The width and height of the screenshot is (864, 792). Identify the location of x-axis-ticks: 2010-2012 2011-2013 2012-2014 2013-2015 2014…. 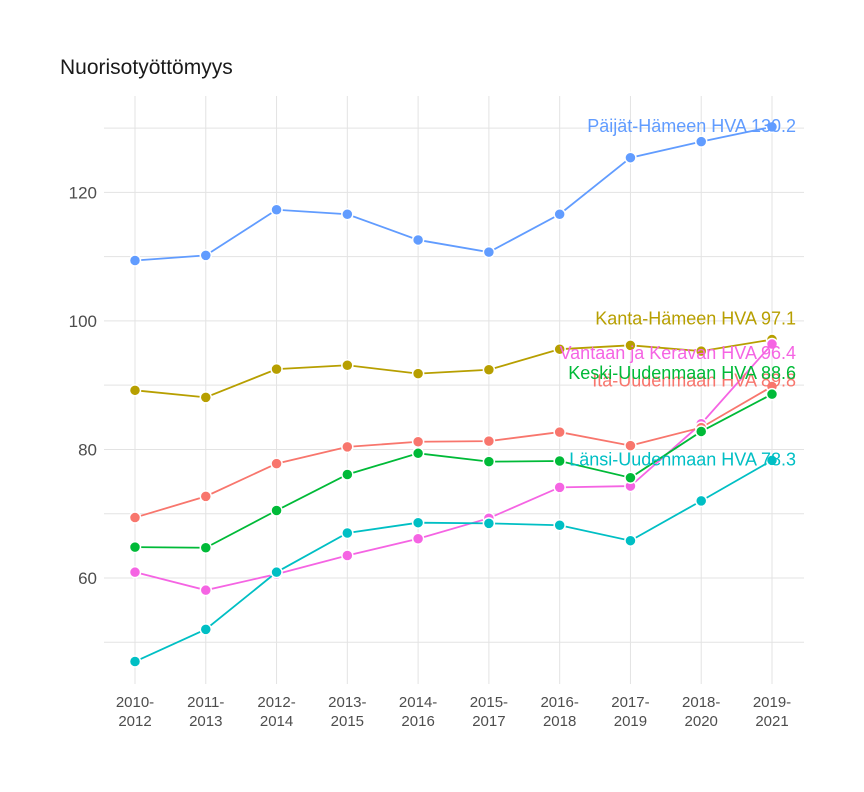
(453, 712).